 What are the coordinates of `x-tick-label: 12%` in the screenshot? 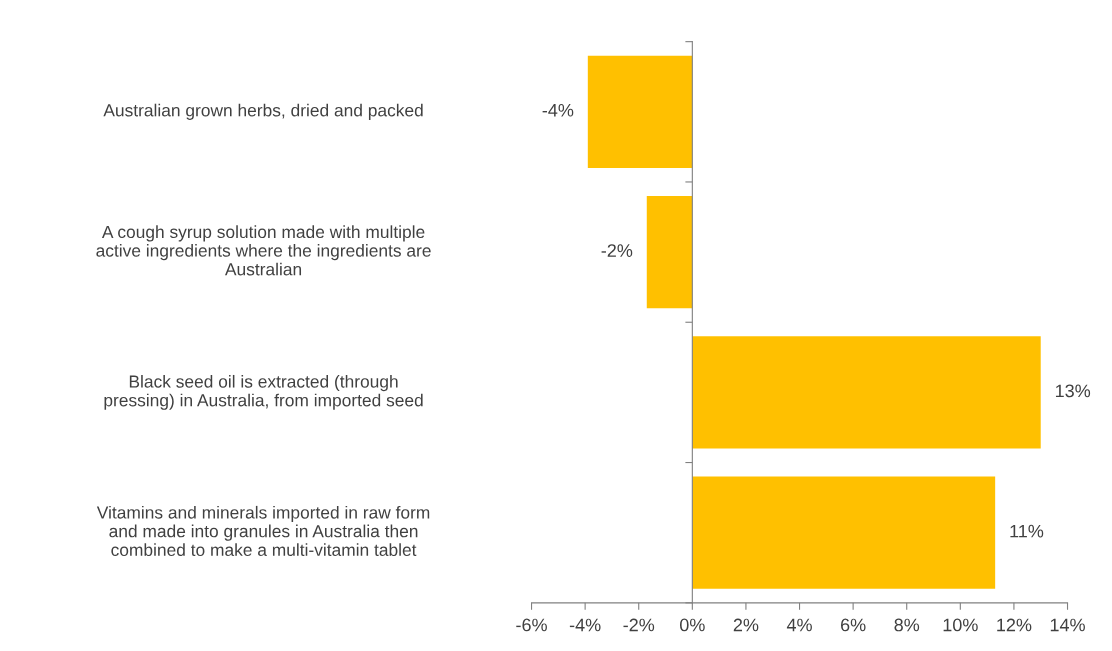 It's located at (1014, 625).